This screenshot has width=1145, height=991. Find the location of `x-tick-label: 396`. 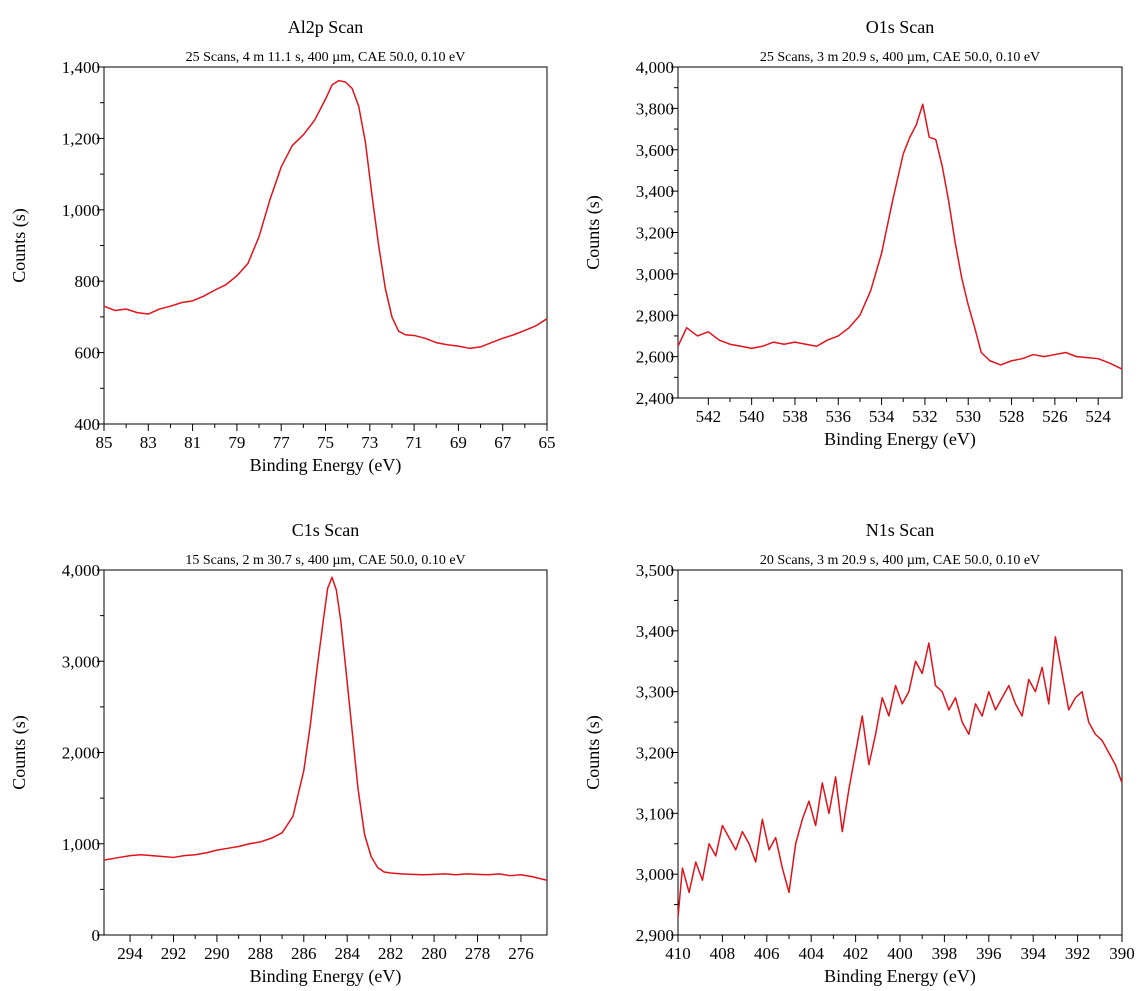

x-tick-label: 396 is located at coordinates (989, 953).